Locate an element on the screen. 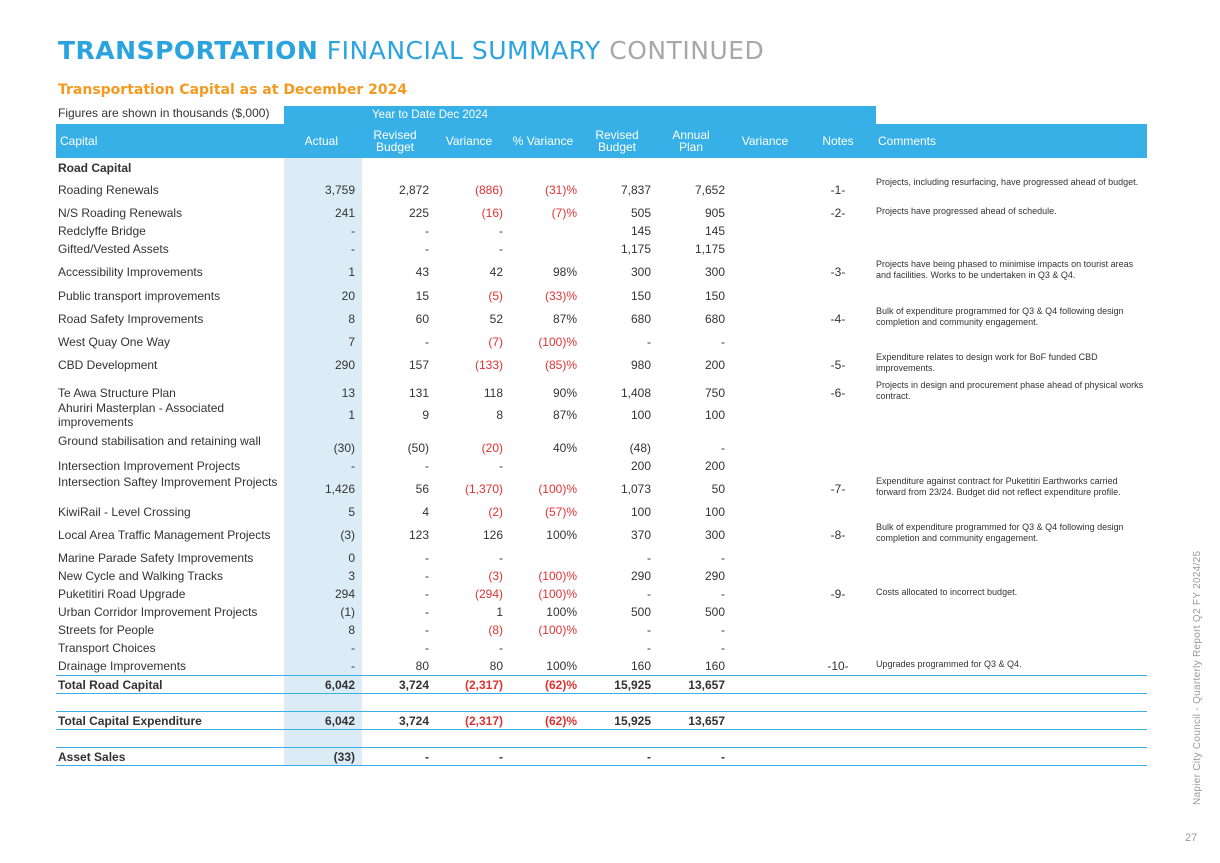  col-header-variance-ytd: Variance is located at coordinates (469, 141).